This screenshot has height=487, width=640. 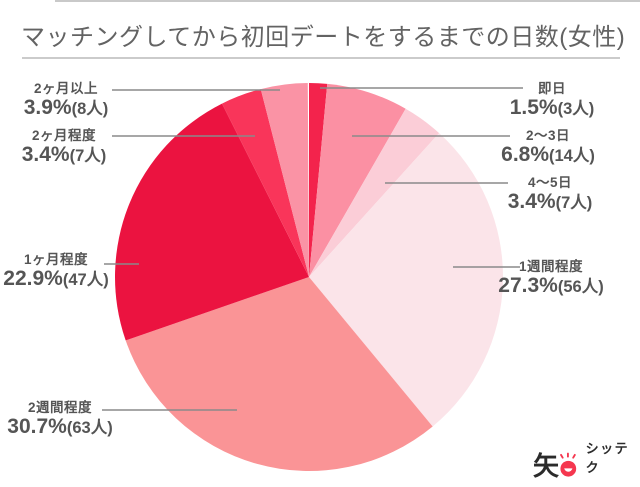 I want to click on brand-logo: 矢 シッテク, so click(x=586, y=461).